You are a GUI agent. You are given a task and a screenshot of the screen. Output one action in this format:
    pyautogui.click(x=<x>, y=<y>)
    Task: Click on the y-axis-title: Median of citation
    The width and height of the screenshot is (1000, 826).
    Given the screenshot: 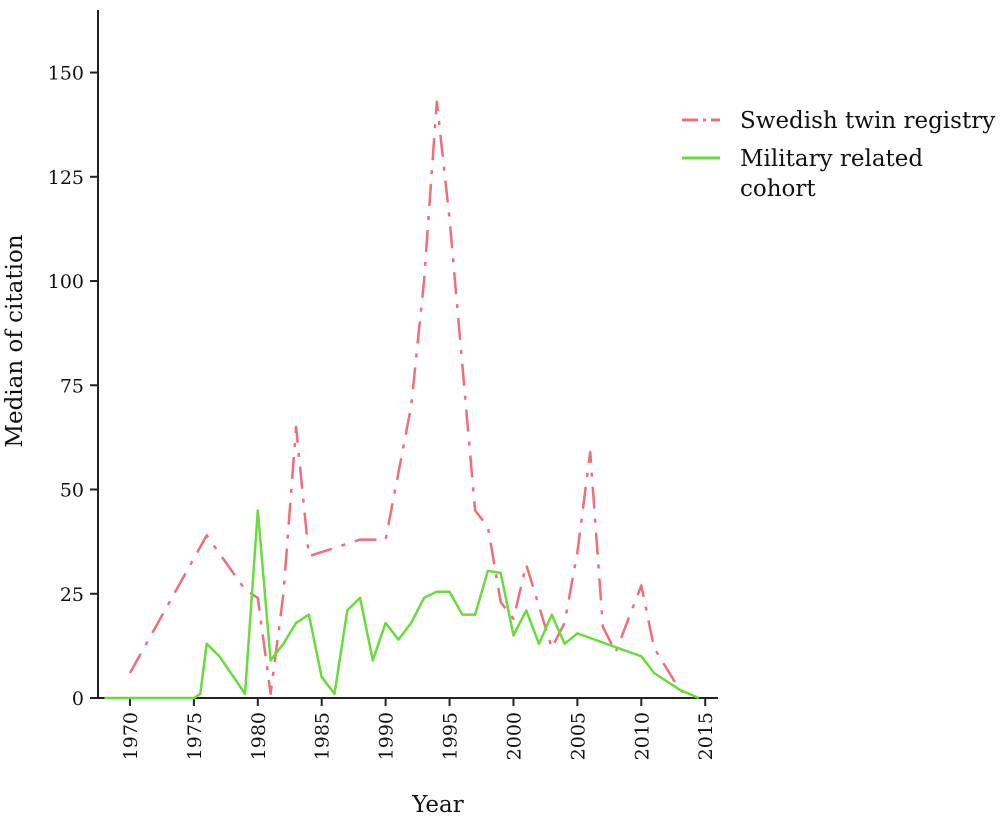 What is the action you would take?
    pyautogui.click(x=15, y=340)
    